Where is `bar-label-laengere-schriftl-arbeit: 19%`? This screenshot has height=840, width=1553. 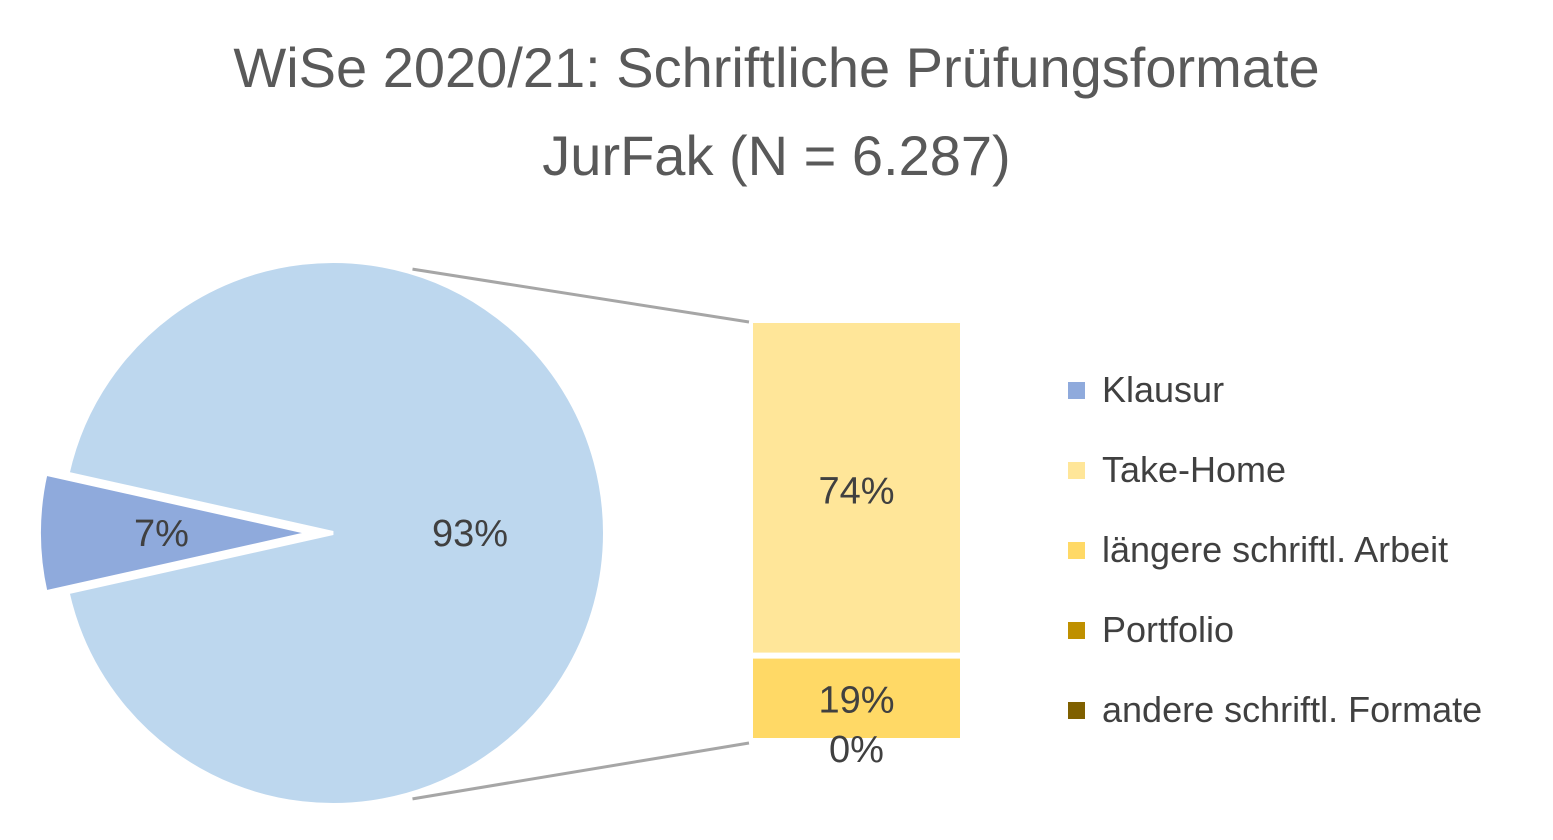 bar-label-laengere-schriftl-arbeit: 19% is located at coordinates (856, 700).